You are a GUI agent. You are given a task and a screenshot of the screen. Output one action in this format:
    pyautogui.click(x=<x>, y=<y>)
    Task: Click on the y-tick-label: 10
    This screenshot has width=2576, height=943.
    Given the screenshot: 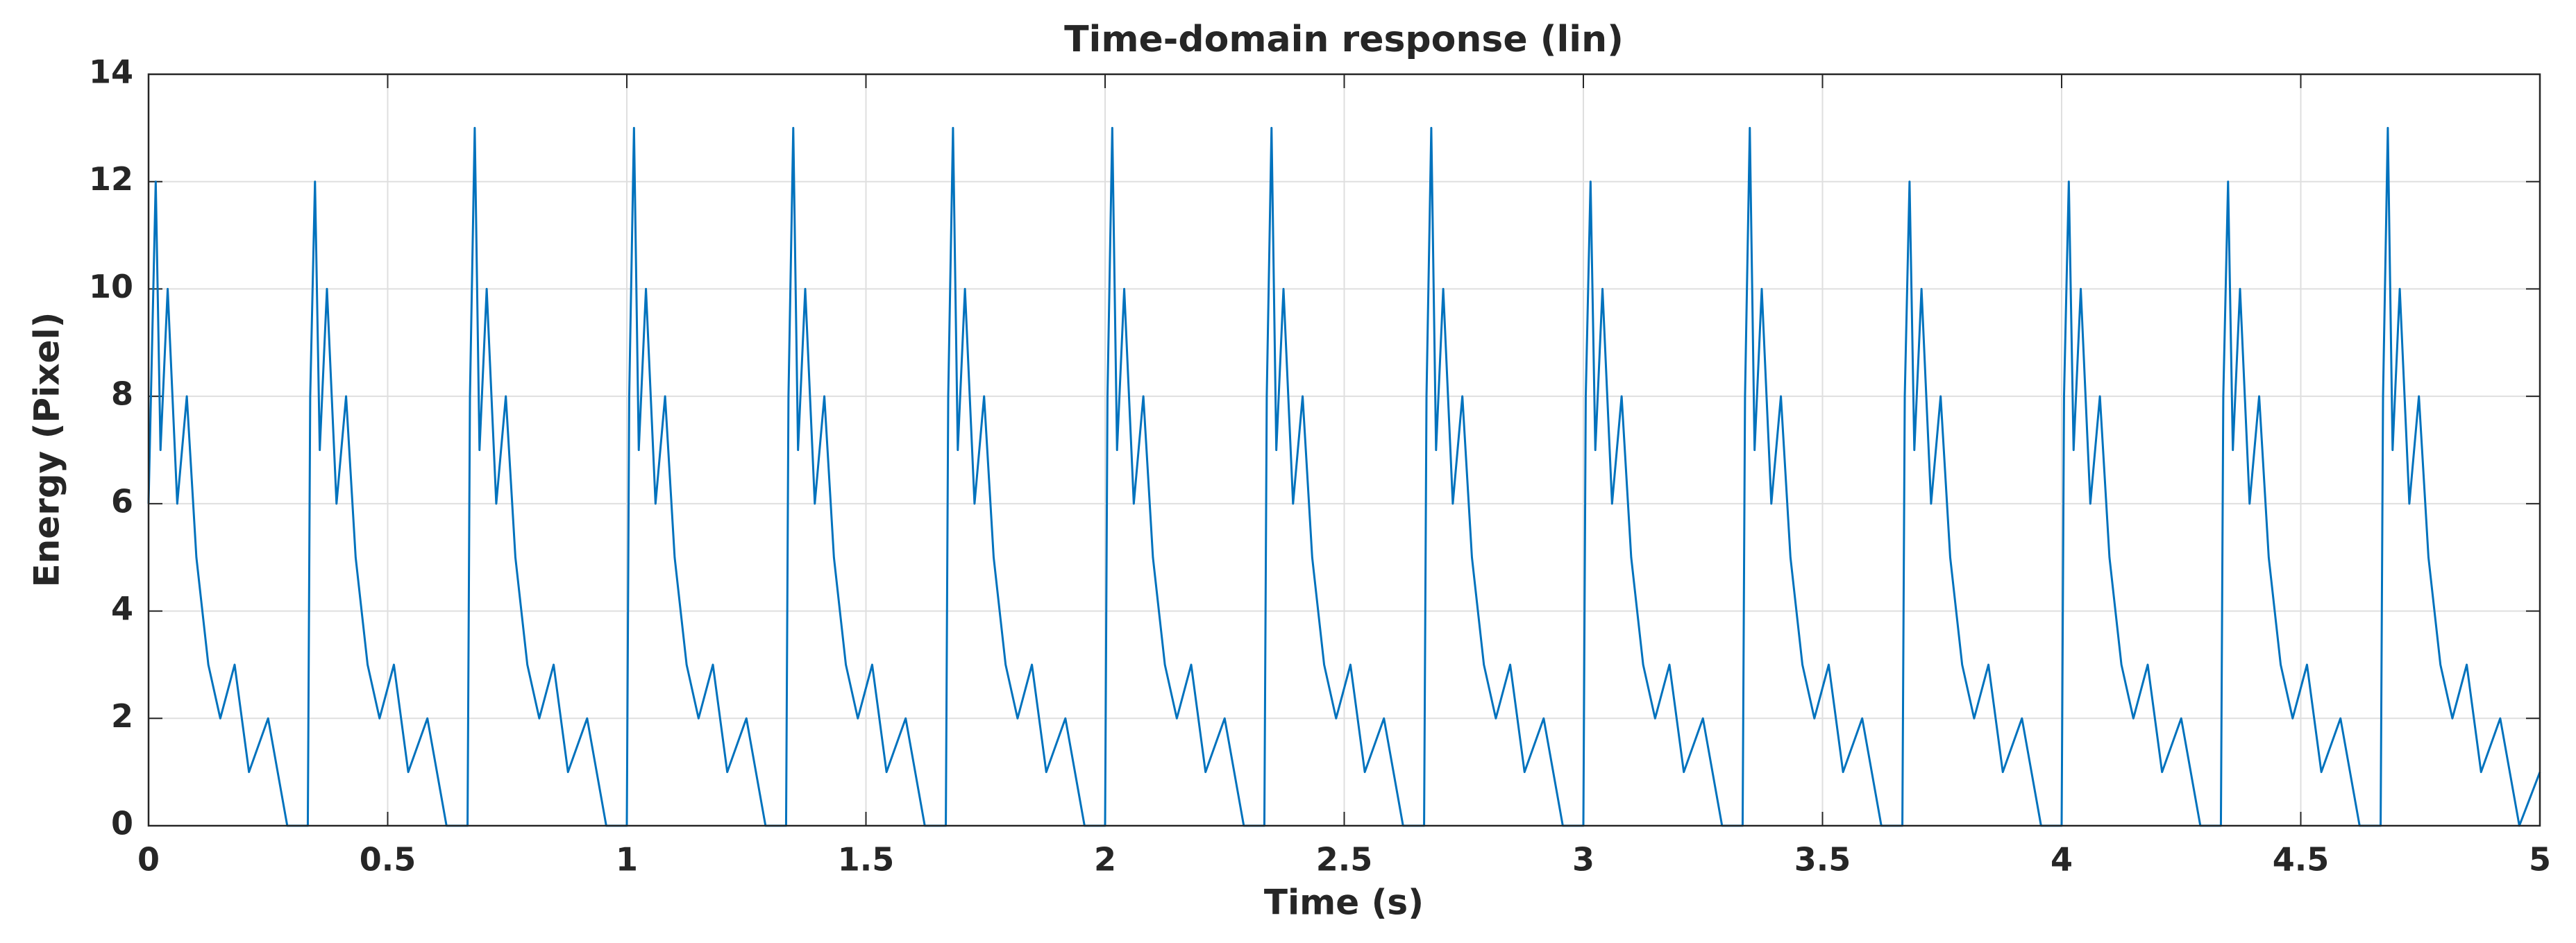 What is the action you would take?
    pyautogui.click(x=111, y=286)
    